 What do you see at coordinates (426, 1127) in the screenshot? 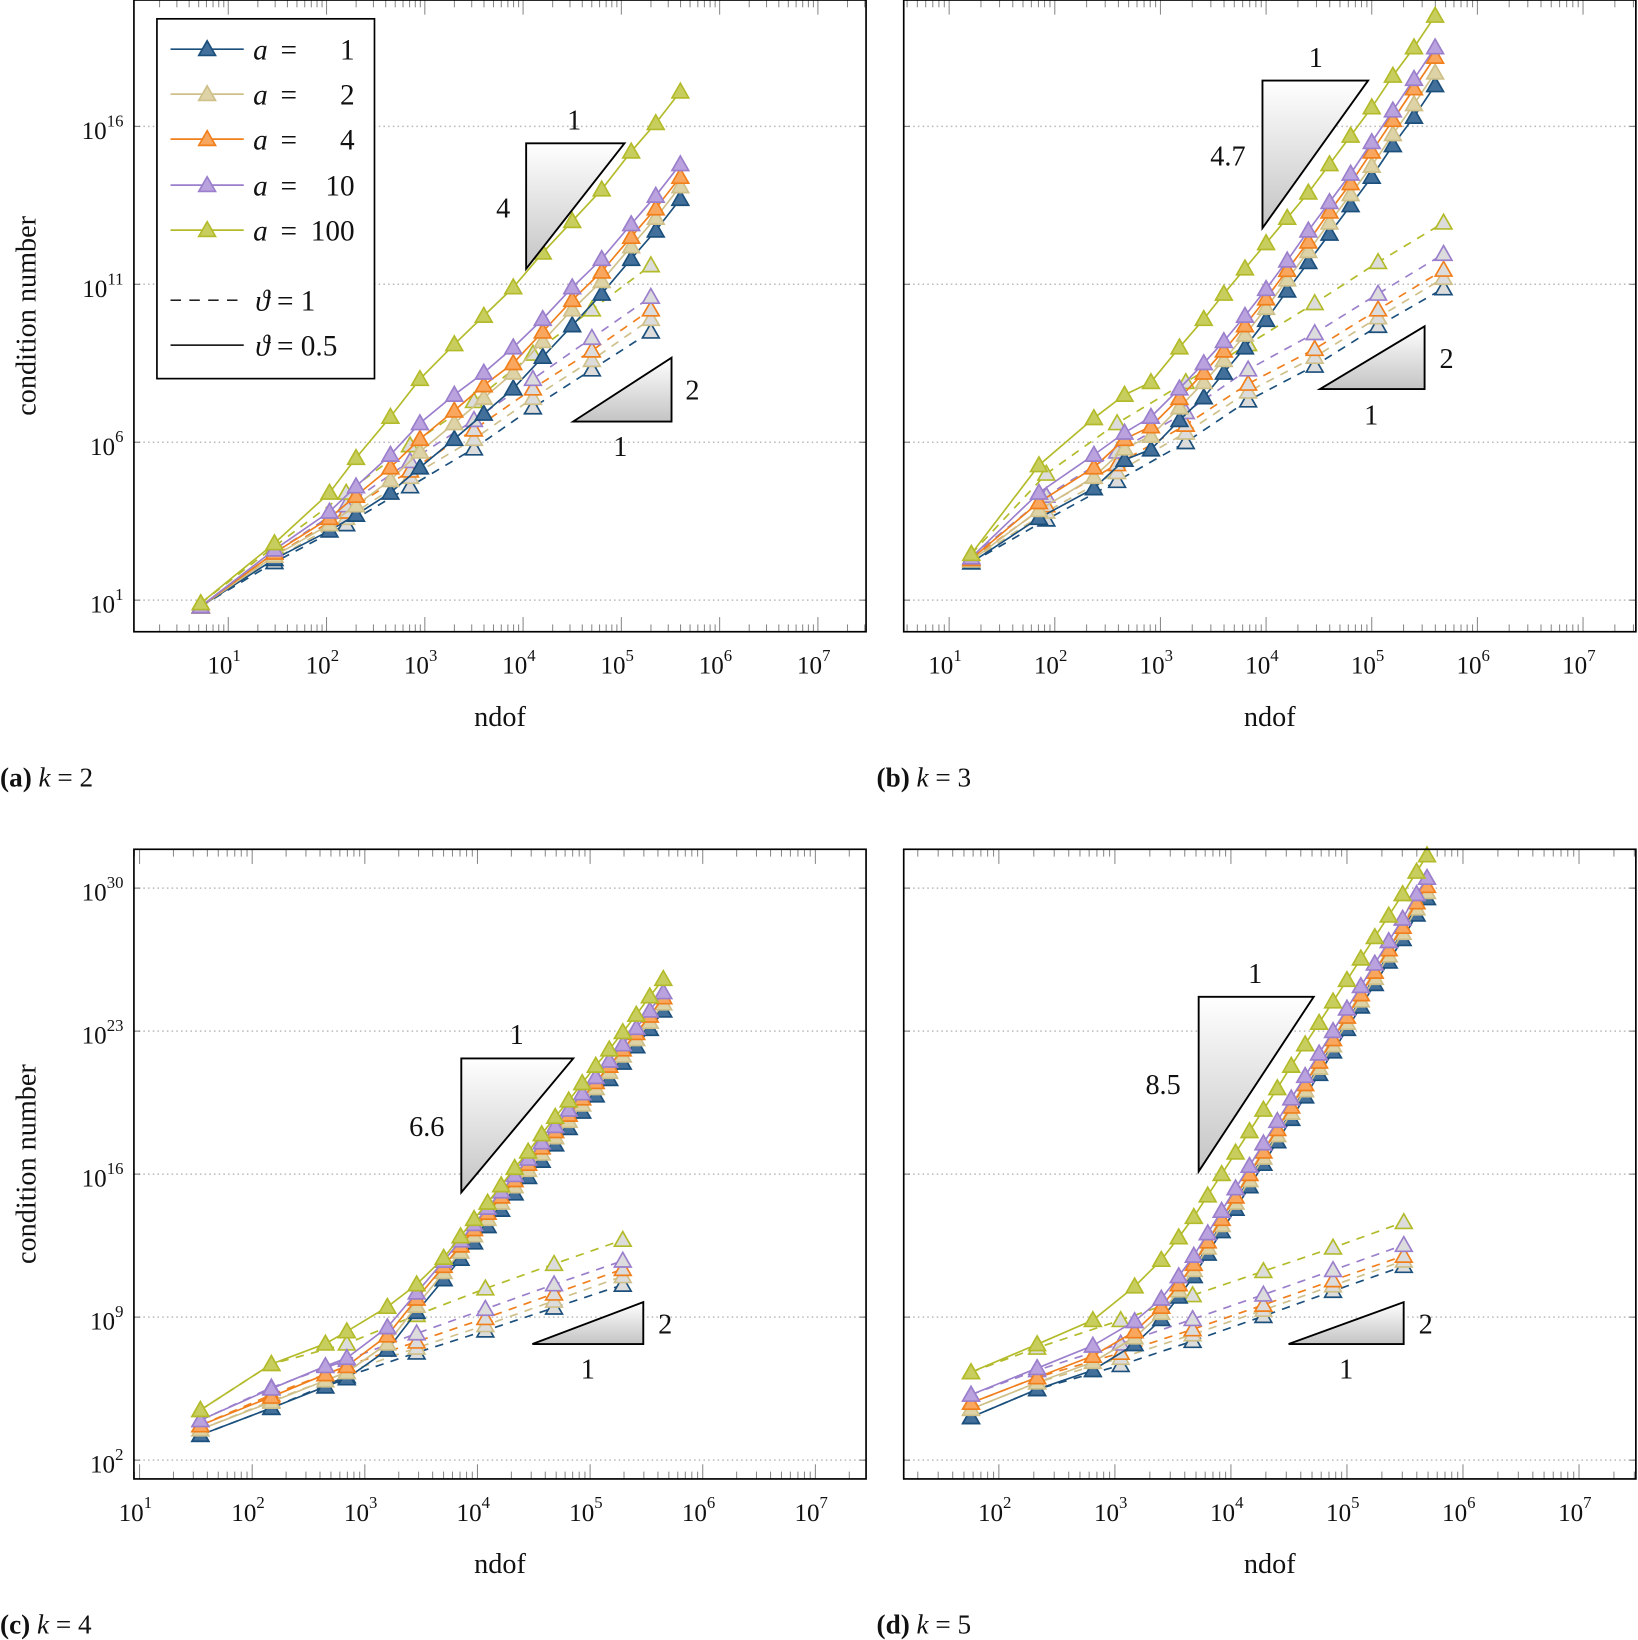
I see `slope-rise-label: 6.6` at bounding box center [426, 1127].